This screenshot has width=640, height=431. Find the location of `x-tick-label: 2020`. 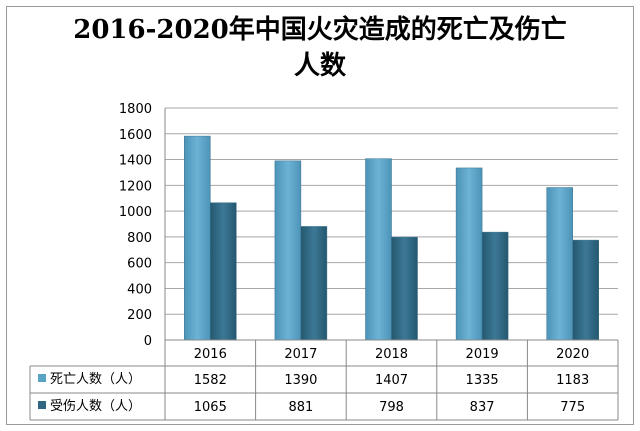

x-tick-label: 2020 is located at coordinates (572, 354).